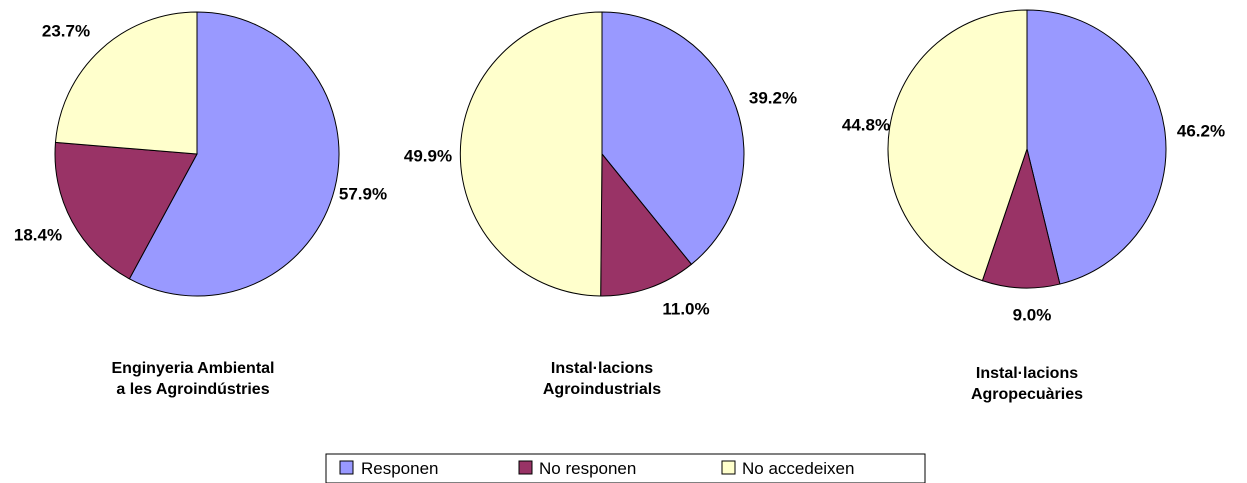 This screenshot has width=1247, height=483. I want to click on pie-3-label-no-responen: 9.0%, so click(1032, 314).